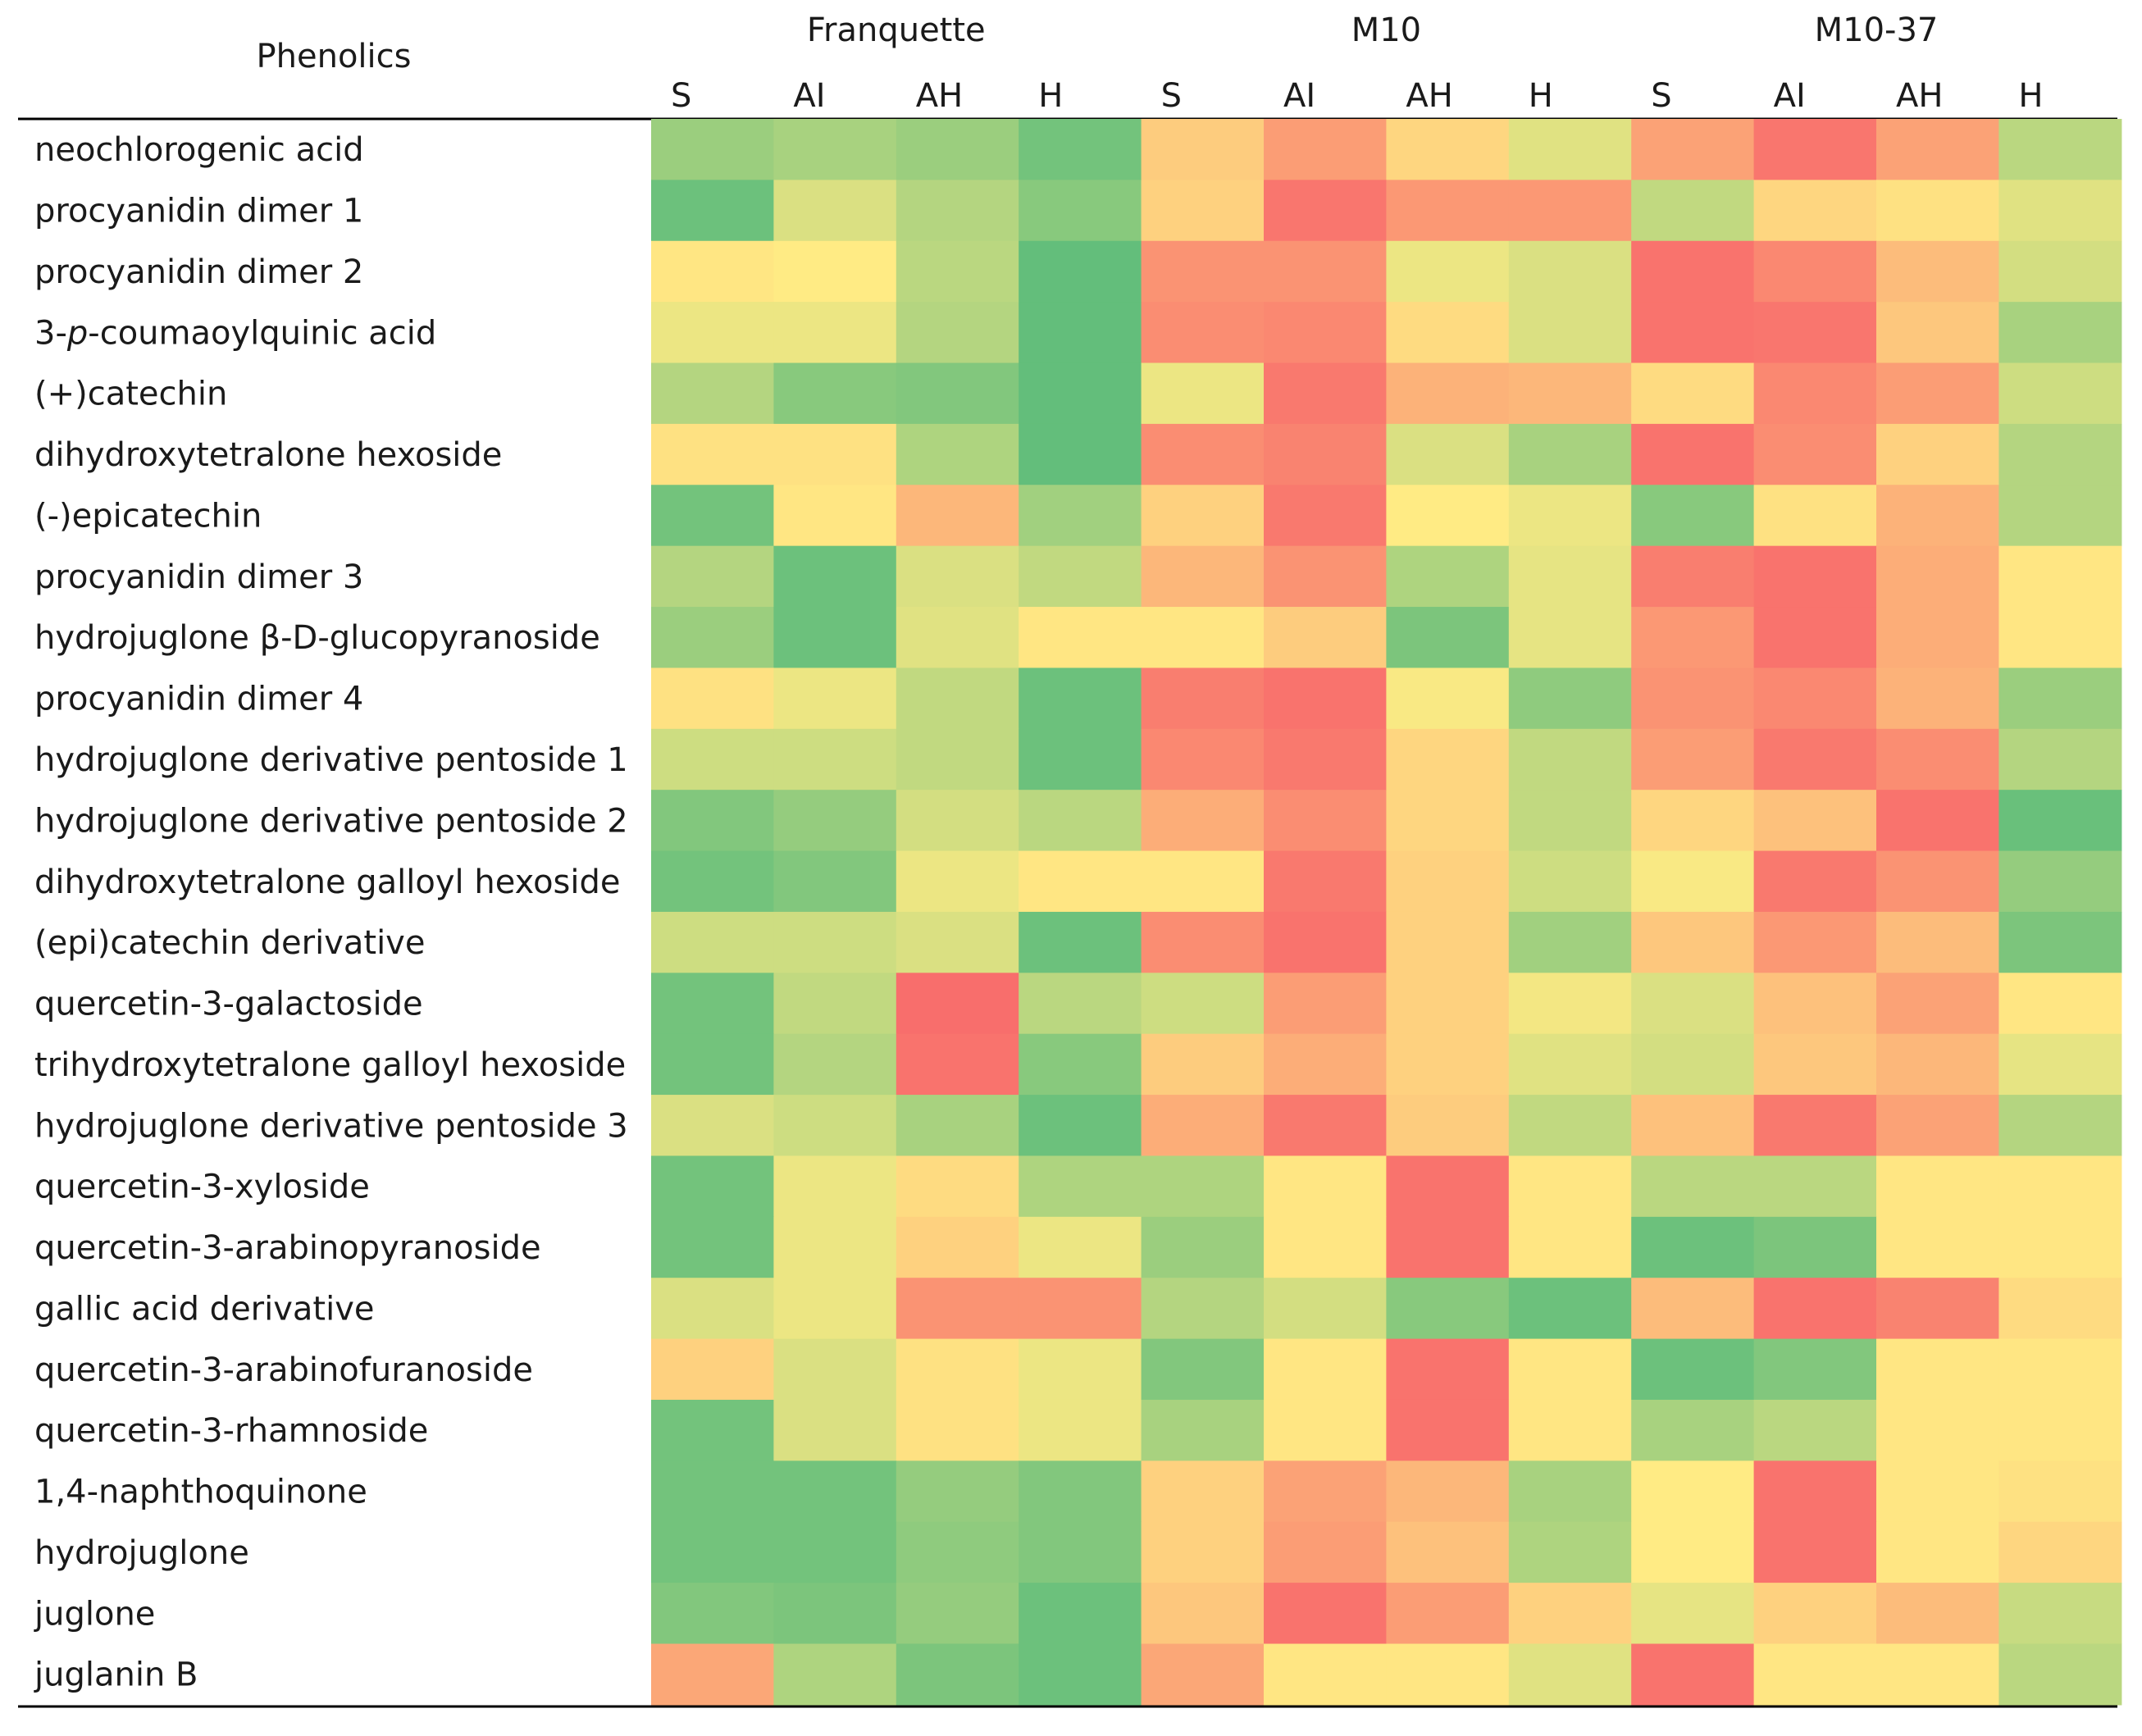 This screenshot has height=1736, width=2142. I want to click on row-label: quercetin-3-arabinofuranoside, so click(284, 1370).